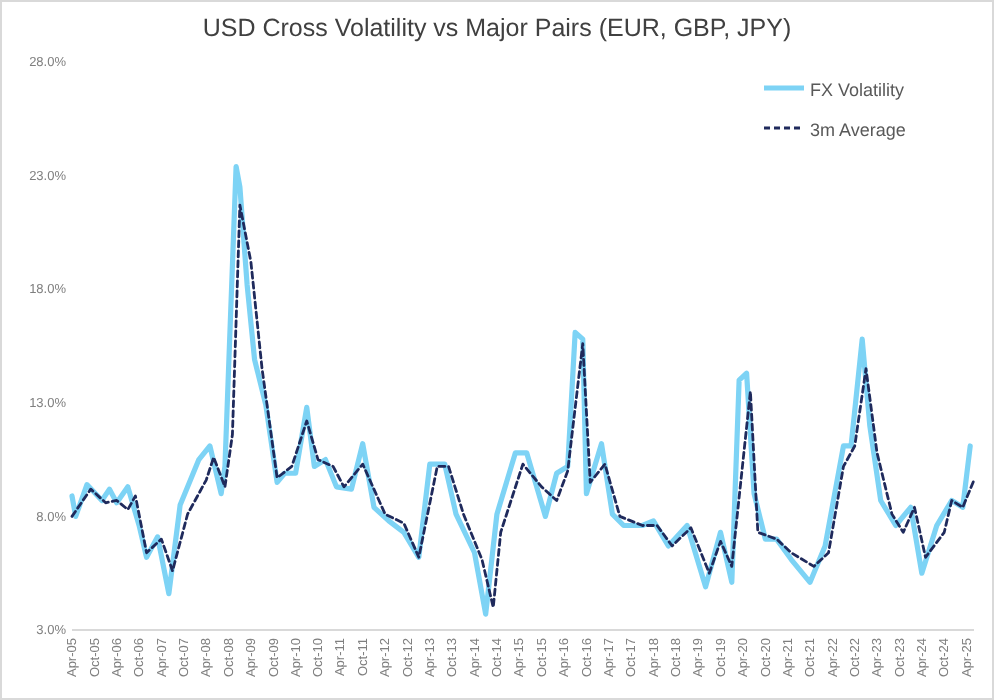 This screenshot has height=700, width=994. I want to click on legend-label: 3m Average, so click(858, 130).